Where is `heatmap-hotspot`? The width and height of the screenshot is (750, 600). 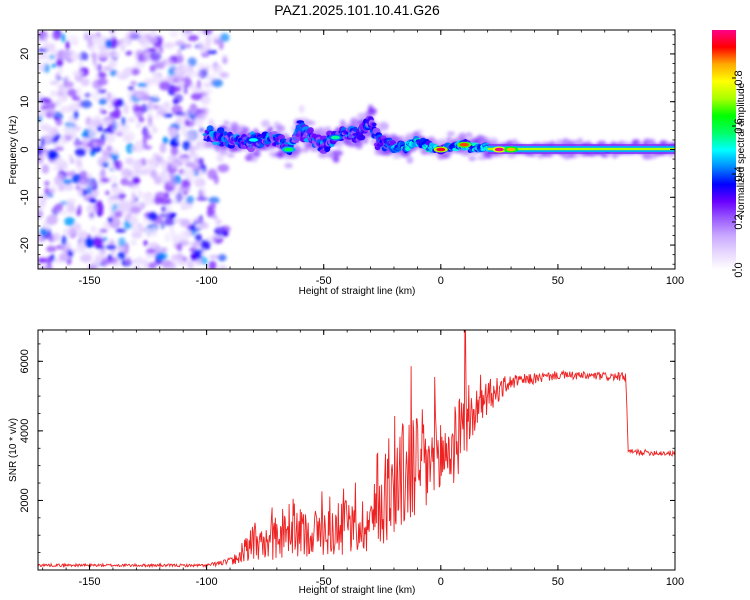
heatmap-hotspot is located at coordinates (511, 149).